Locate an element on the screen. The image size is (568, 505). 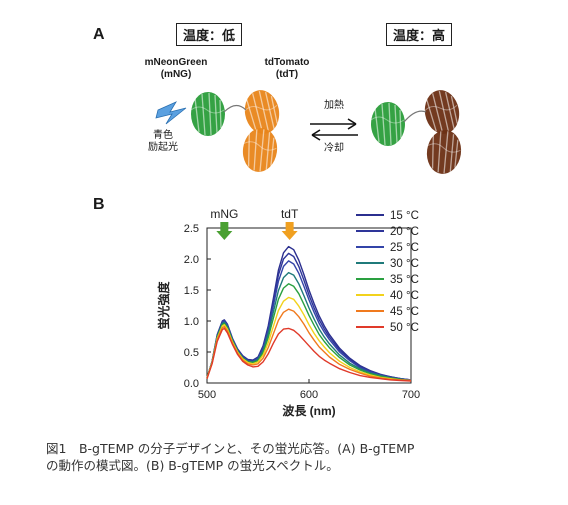
y-tick-label: 0.5 is located at coordinates (191, 353).